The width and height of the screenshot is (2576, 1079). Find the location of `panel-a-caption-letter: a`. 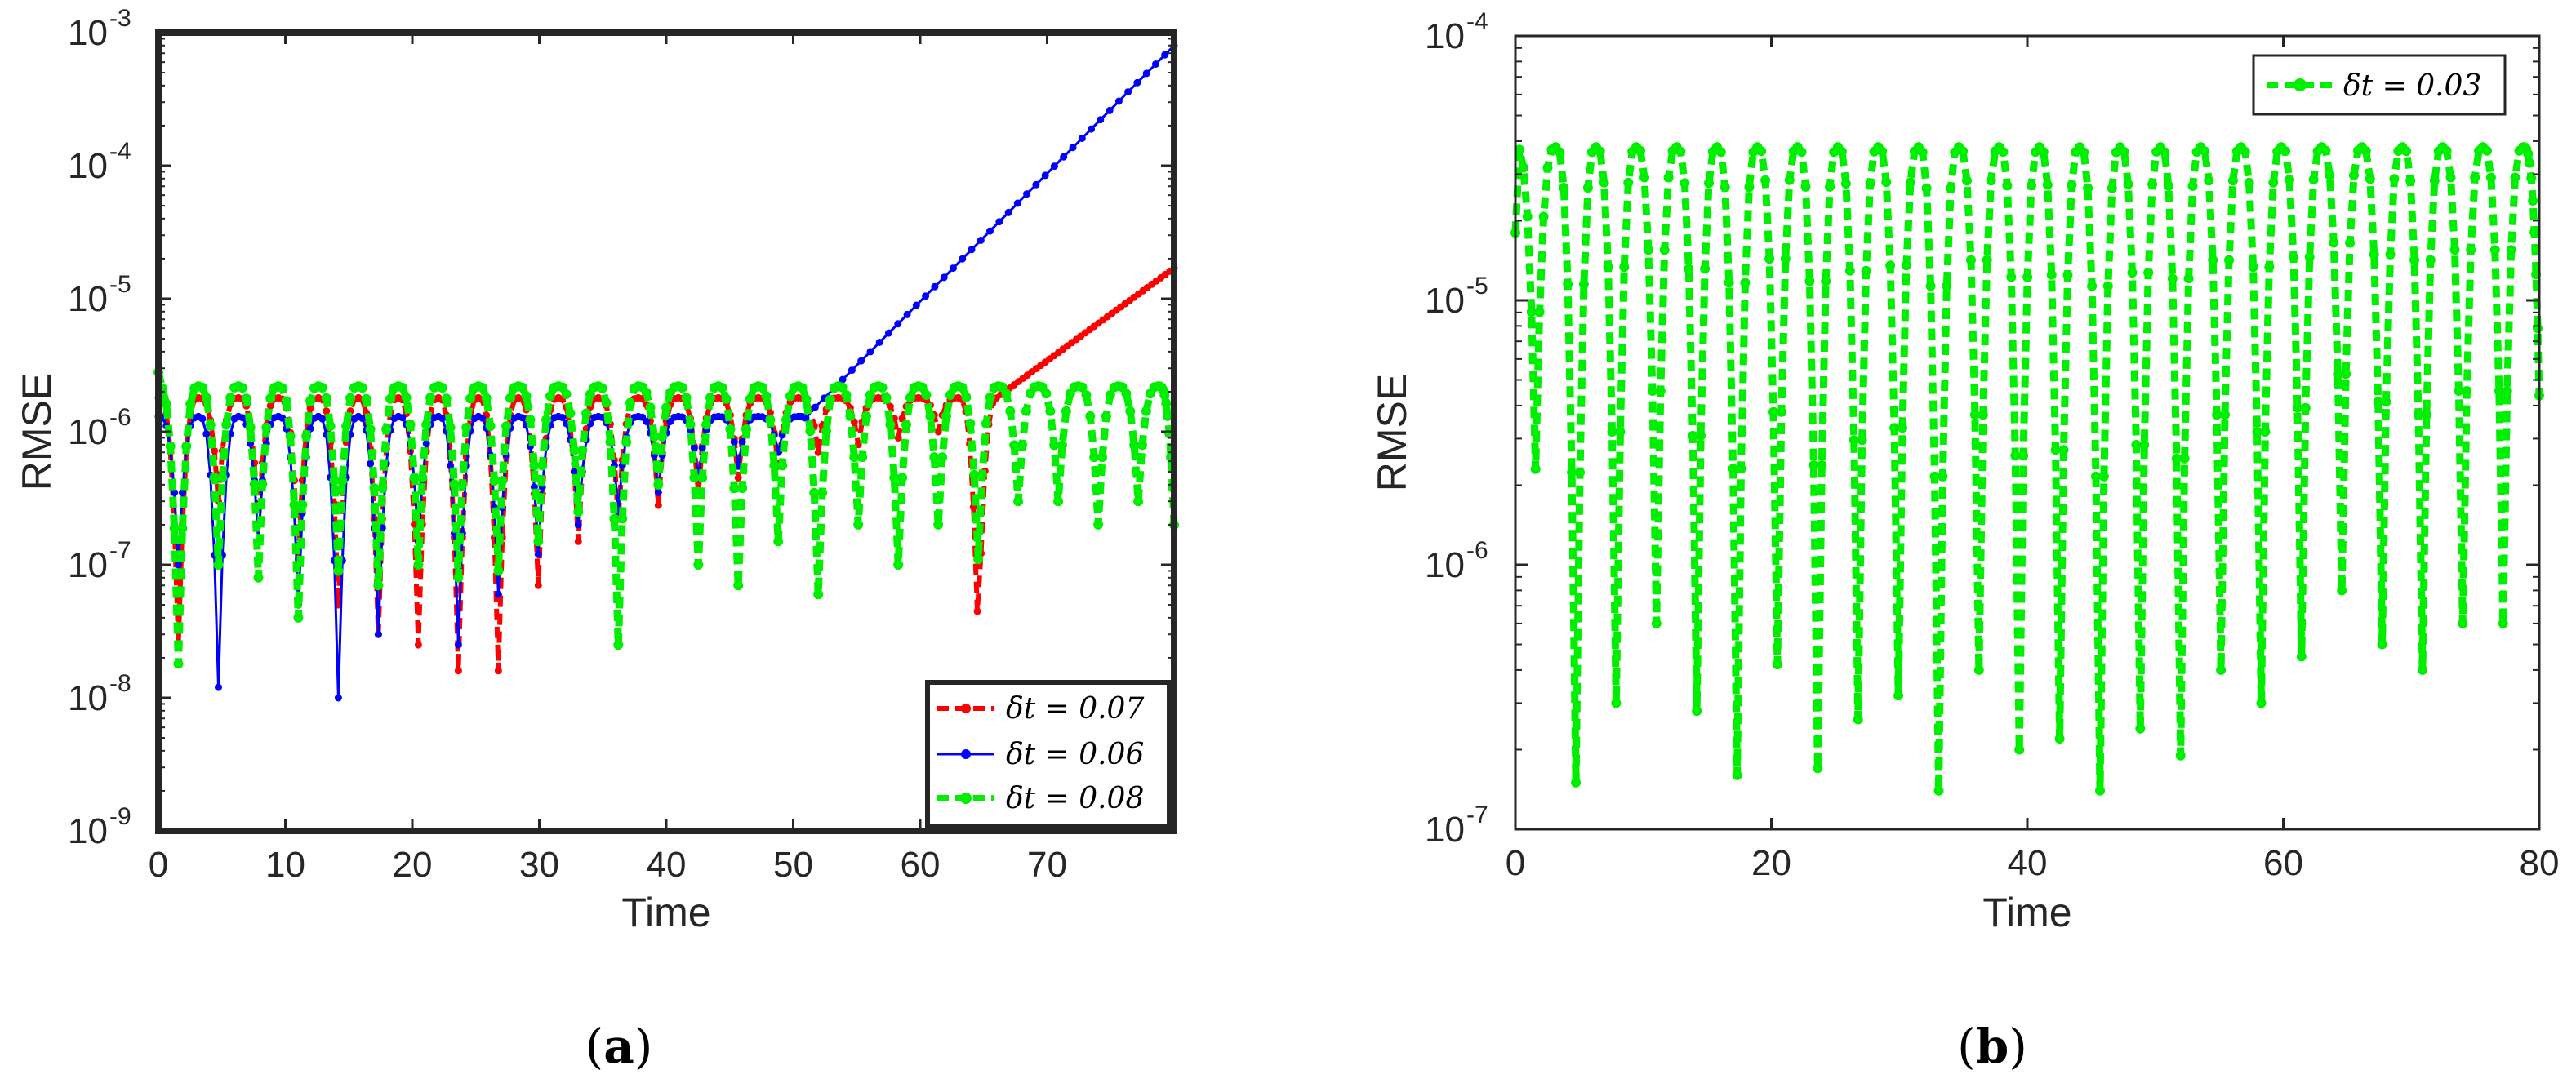

panel-a-caption-letter: a is located at coordinates (618, 1046).